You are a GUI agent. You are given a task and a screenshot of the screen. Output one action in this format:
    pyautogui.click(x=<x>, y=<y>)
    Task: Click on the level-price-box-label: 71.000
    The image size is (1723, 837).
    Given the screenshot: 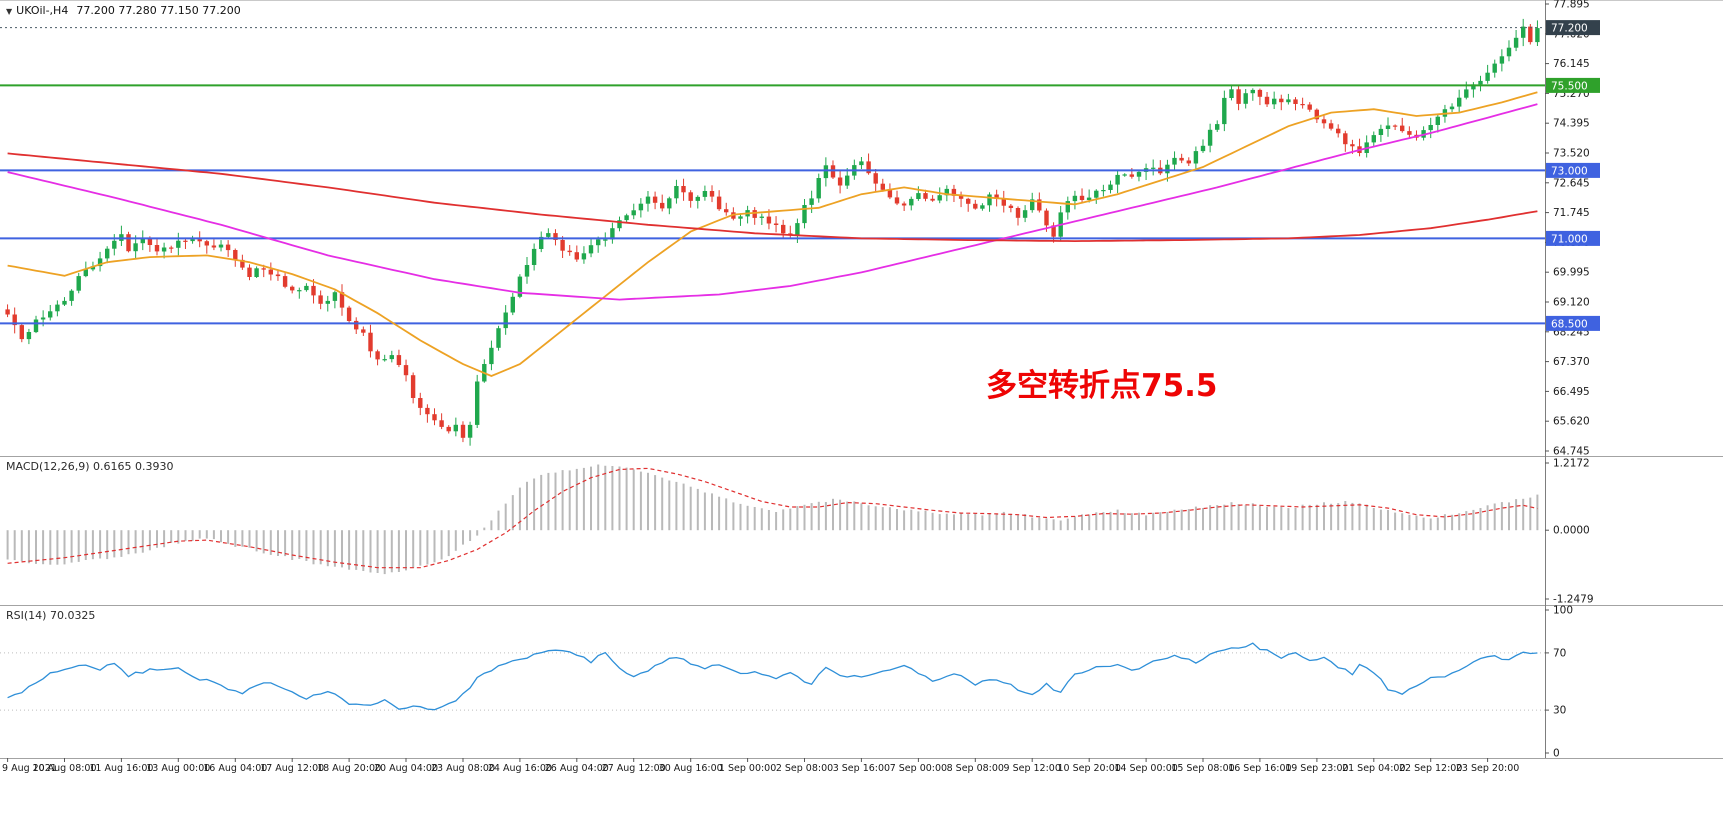 What is the action you would take?
    pyautogui.click(x=1569, y=239)
    